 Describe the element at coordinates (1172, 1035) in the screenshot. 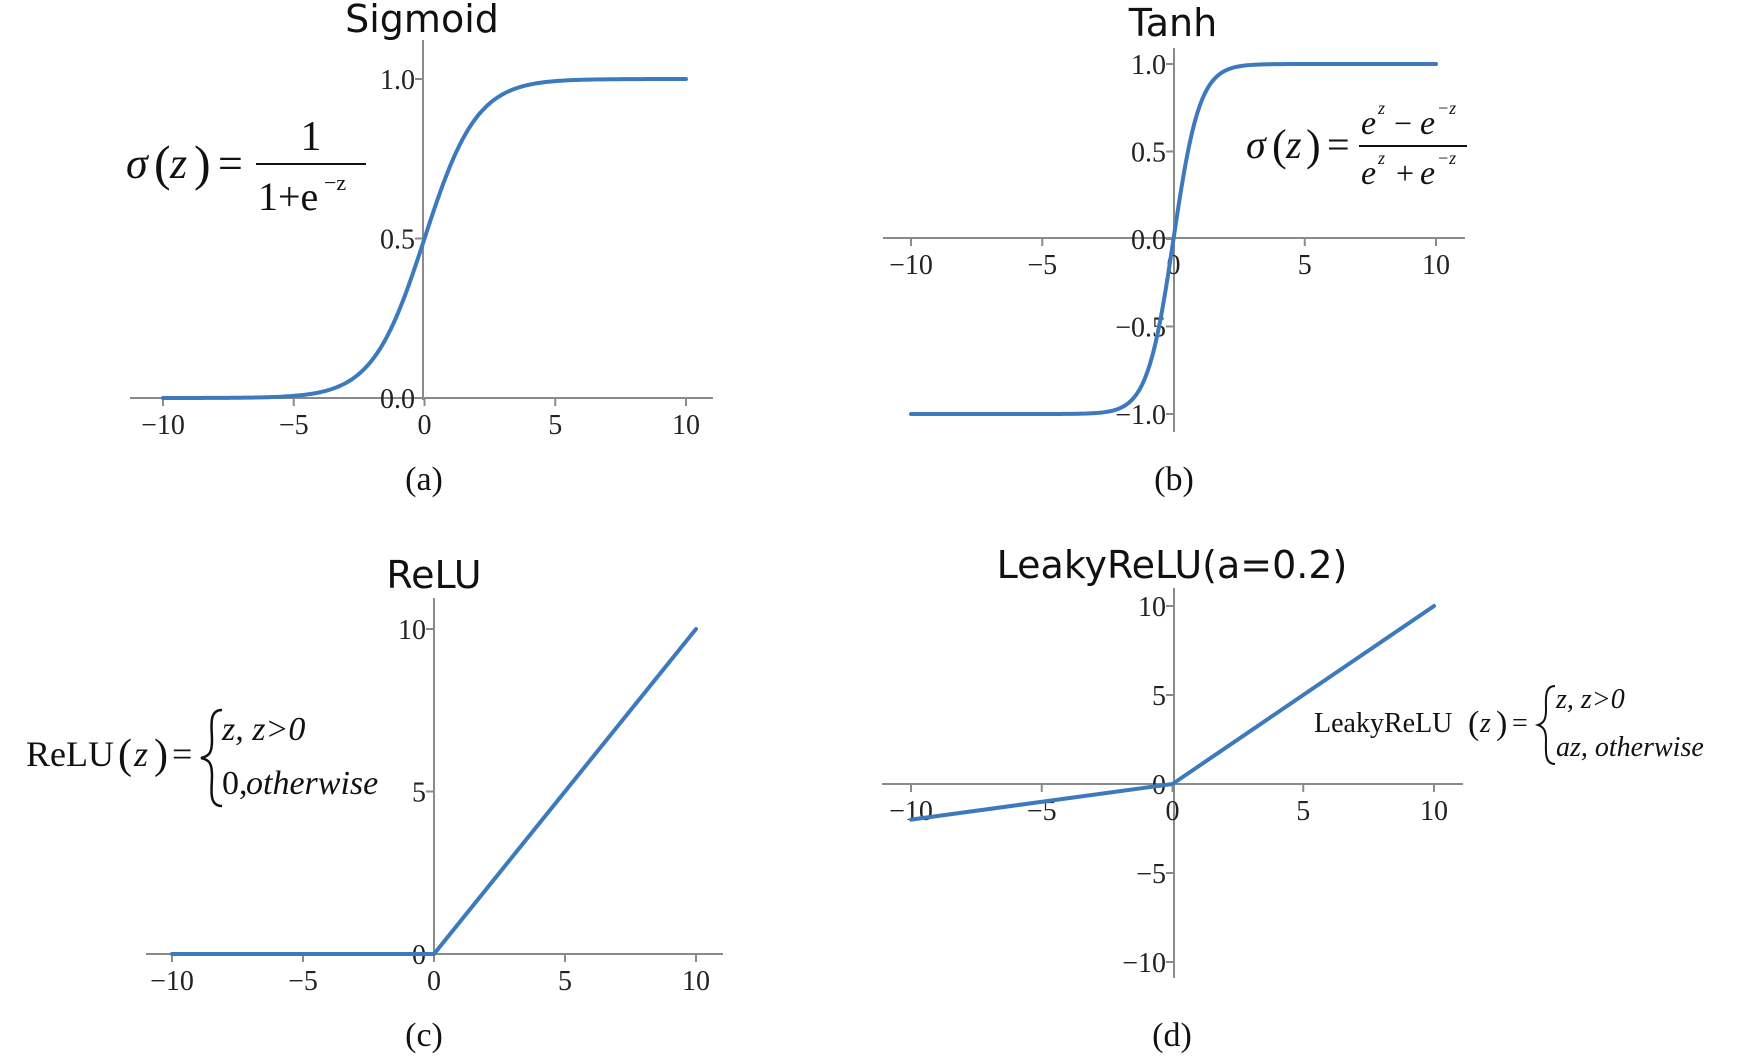

I see `panel-caption: (d)` at that location.